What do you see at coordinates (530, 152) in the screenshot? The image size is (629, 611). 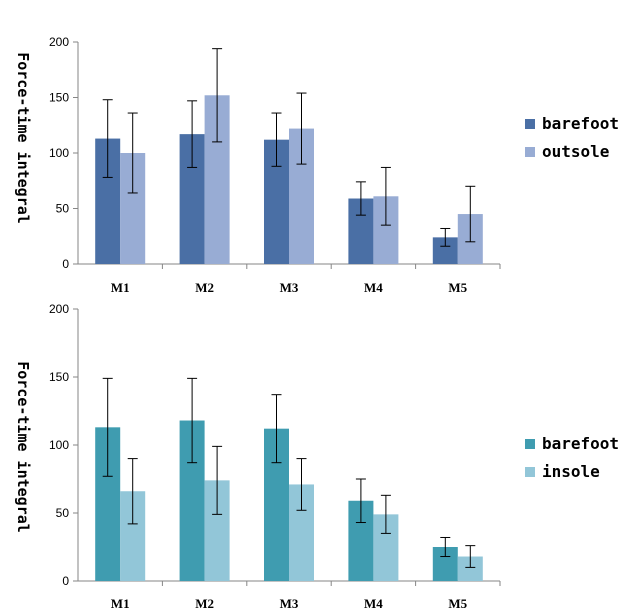 I see `legend-swatch-outsole` at bounding box center [530, 152].